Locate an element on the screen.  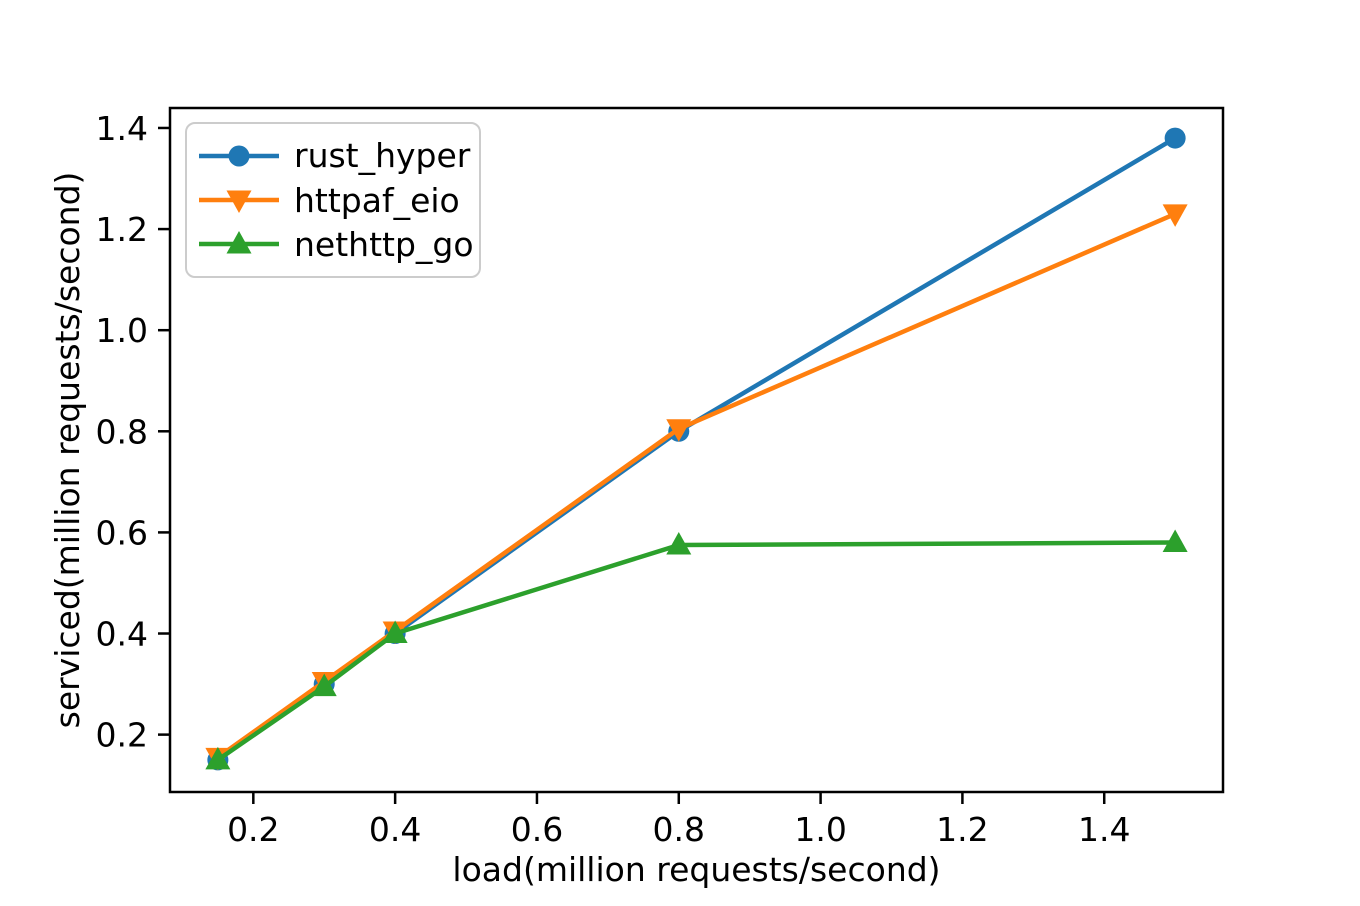
legend-marker-rust_hyper is located at coordinates (239, 156).